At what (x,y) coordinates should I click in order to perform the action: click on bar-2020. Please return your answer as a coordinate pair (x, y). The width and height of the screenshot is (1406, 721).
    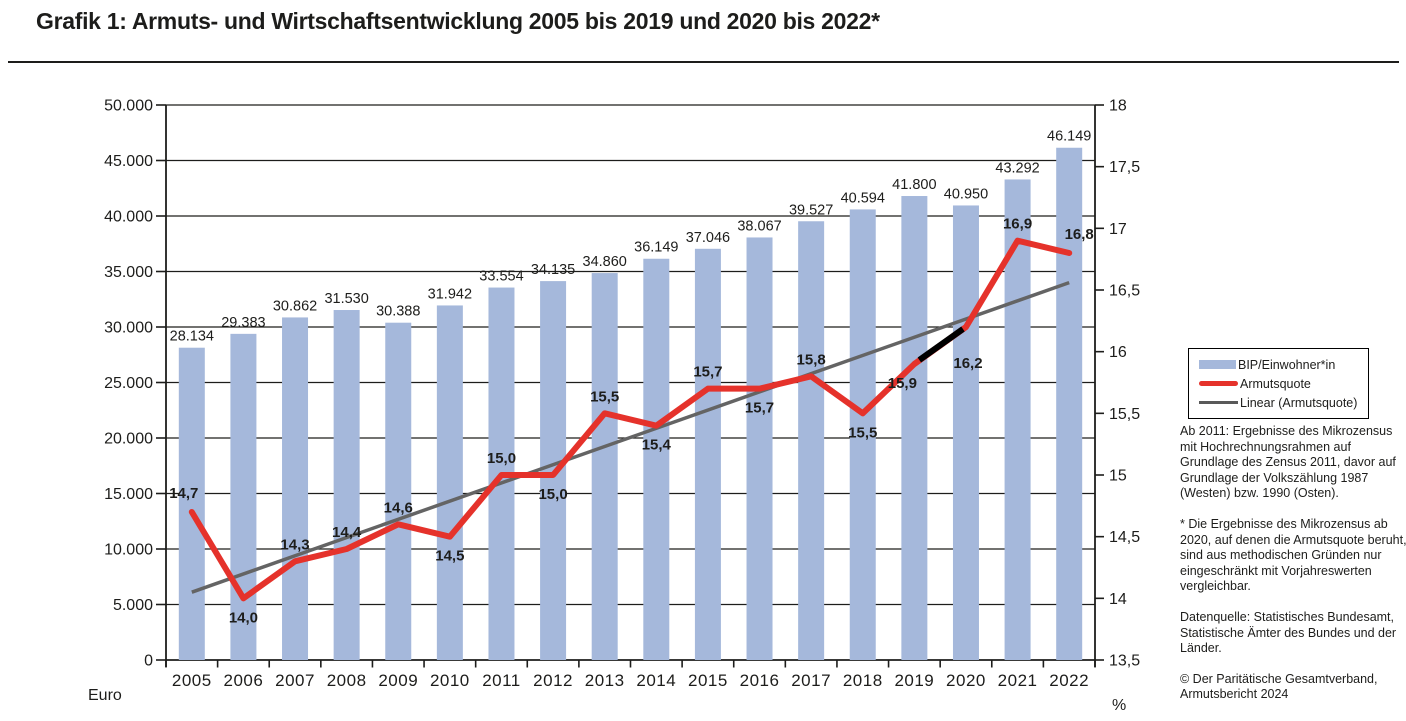
    Looking at the image, I should click on (965, 432).